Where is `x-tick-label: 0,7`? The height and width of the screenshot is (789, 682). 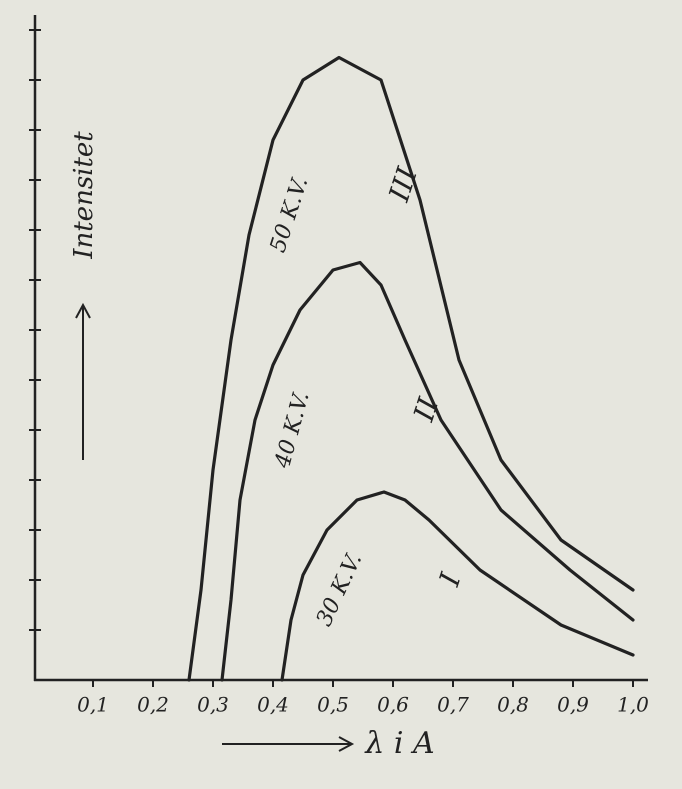 x-tick-label: 0,7 is located at coordinates (453, 705).